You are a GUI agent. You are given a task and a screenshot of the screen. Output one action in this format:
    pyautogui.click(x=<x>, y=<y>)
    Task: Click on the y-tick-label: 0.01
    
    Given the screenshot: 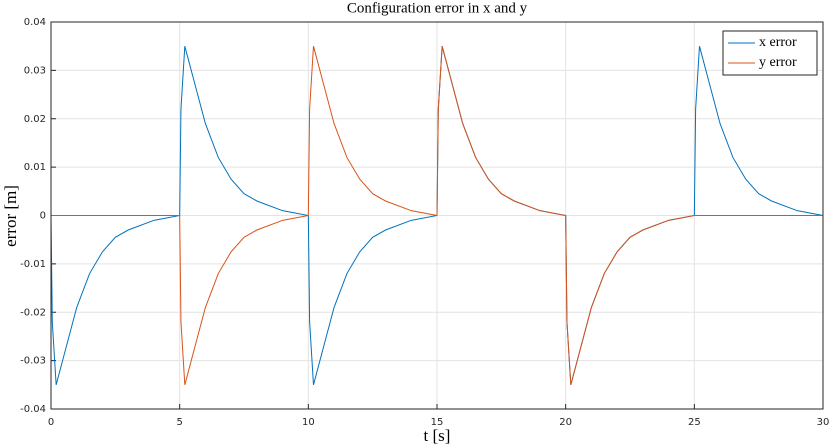 What is the action you would take?
    pyautogui.click(x=35, y=167)
    